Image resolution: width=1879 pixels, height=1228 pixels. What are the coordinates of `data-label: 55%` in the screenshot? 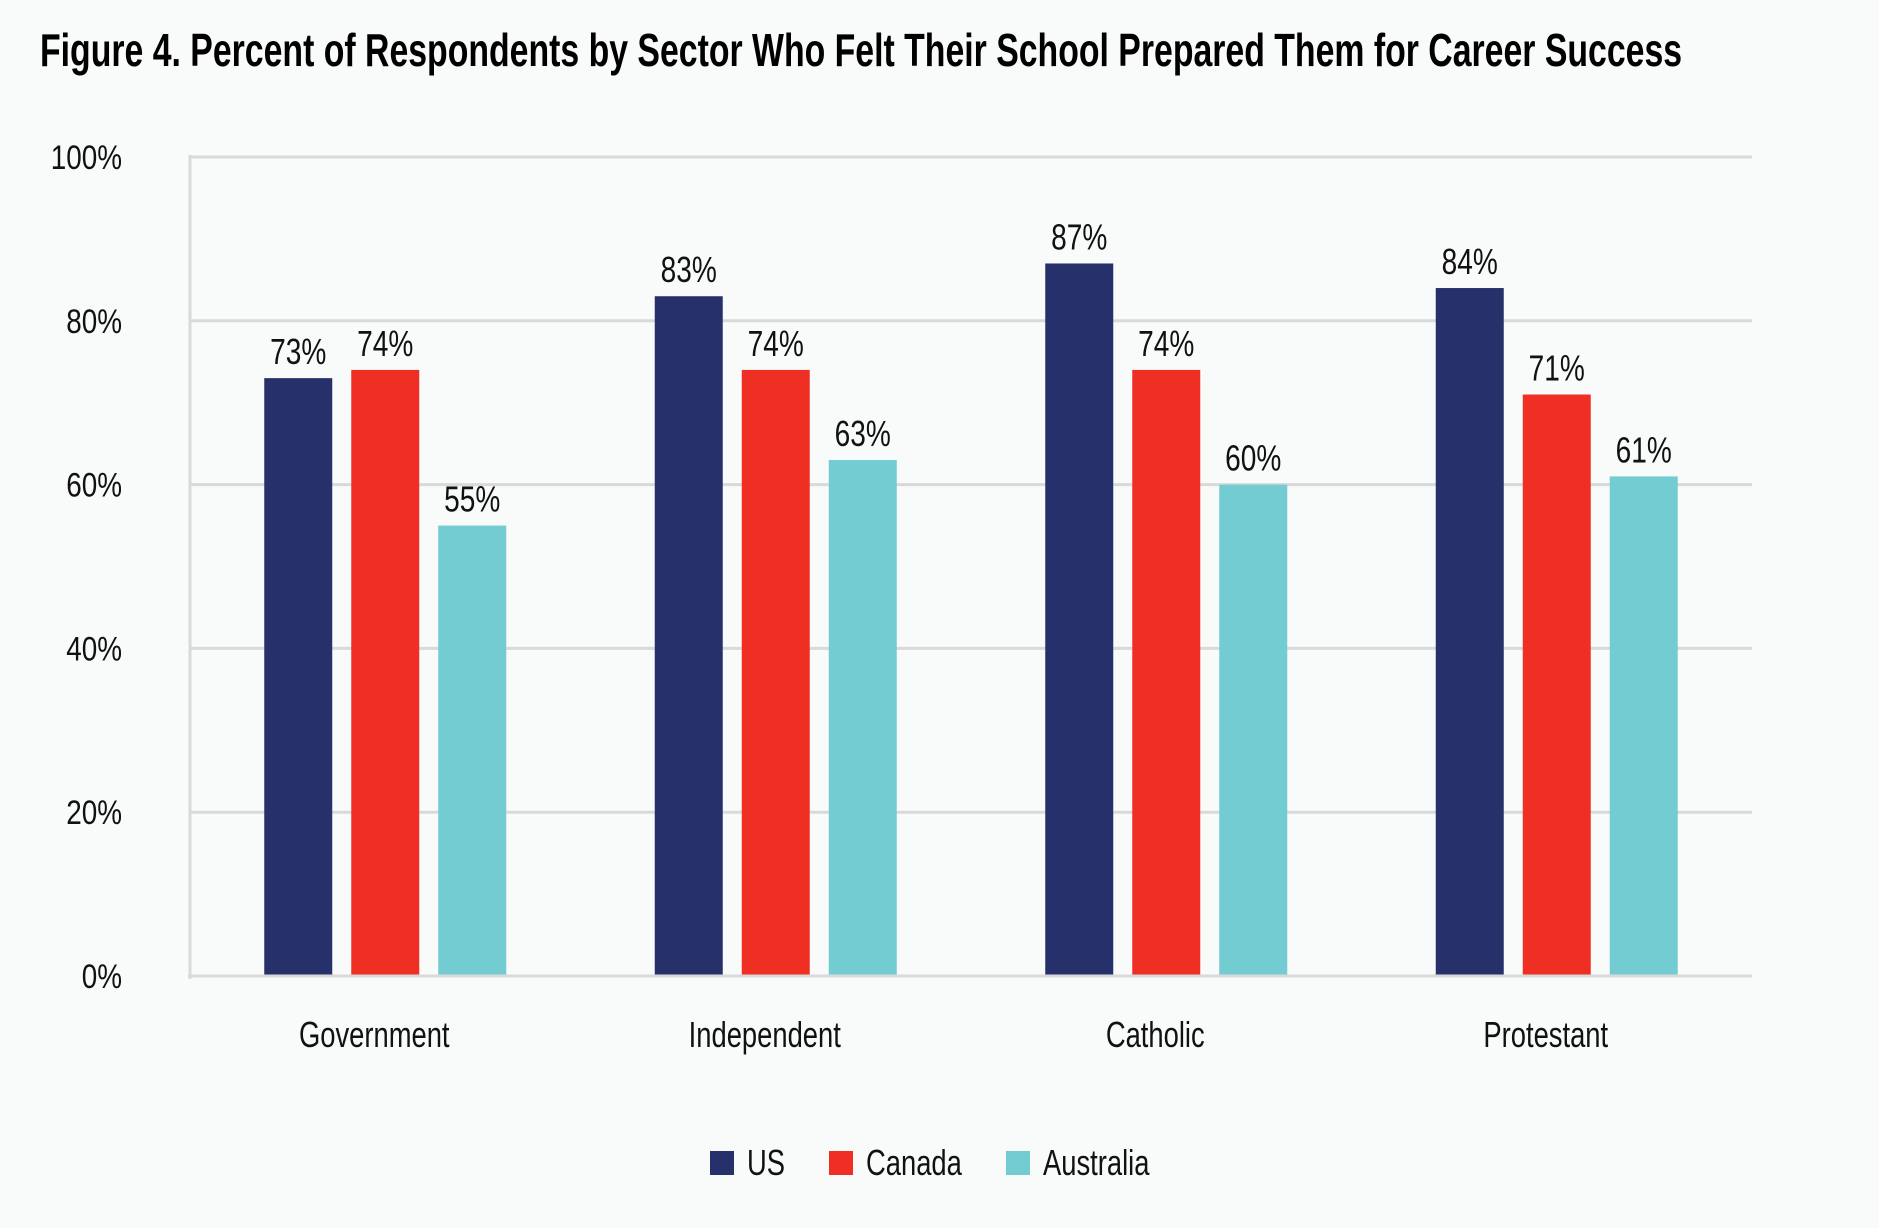 It's located at (472, 499).